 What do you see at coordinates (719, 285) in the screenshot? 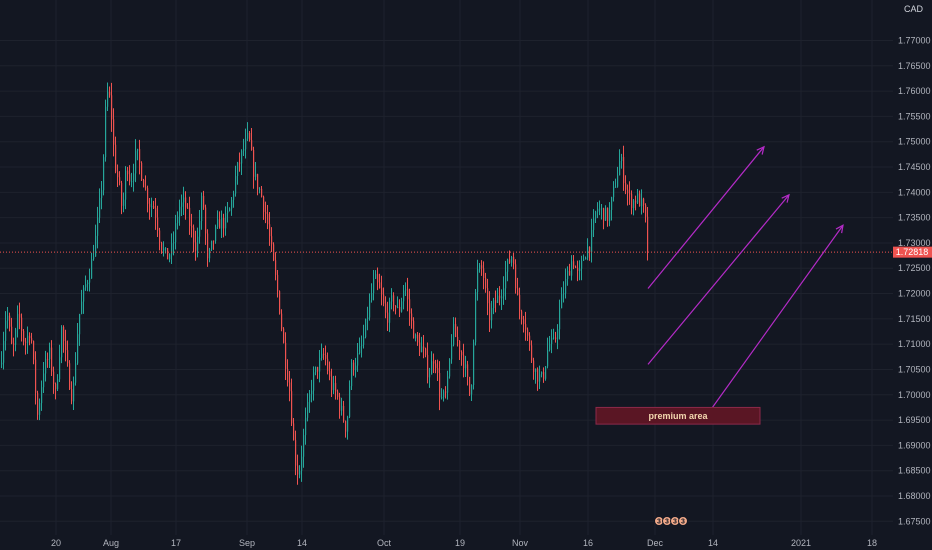
I see `chart-drawings: premium area` at bounding box center [719, 285].